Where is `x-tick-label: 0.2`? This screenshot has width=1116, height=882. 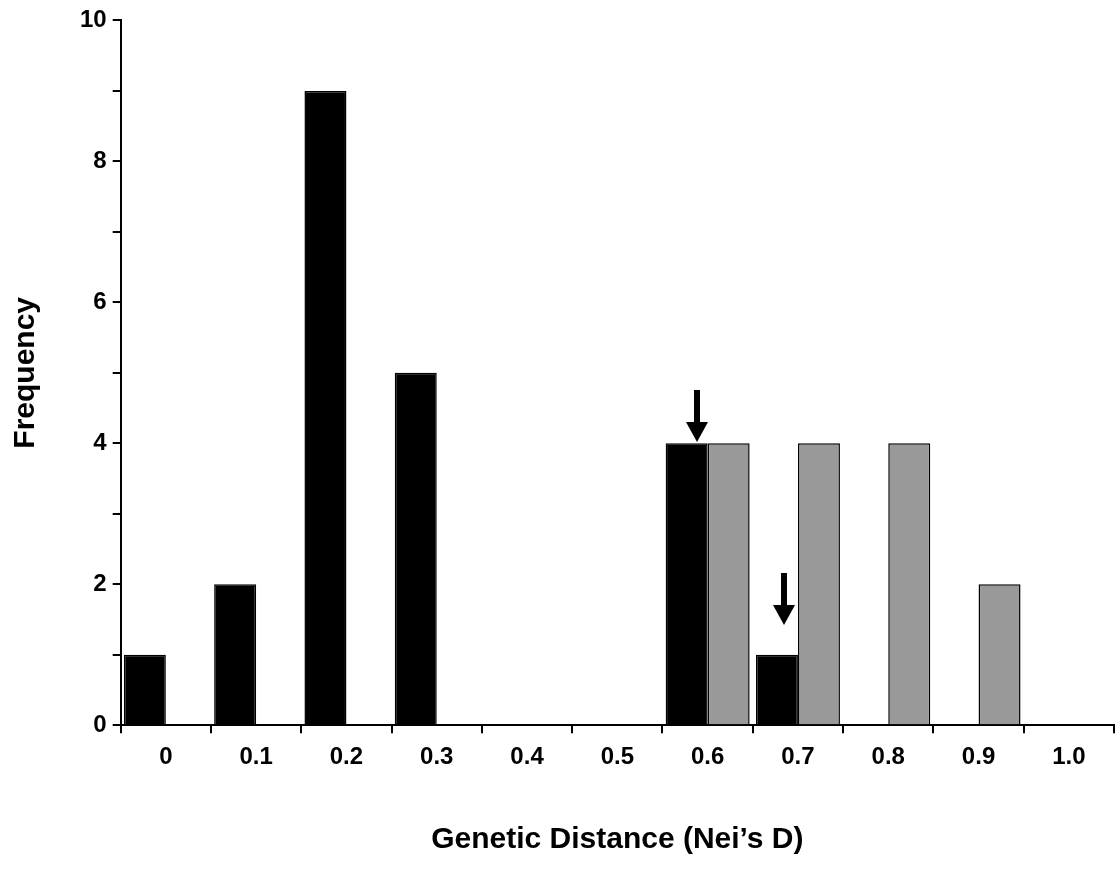
x-tick-label: 0.2 is located at coordinates (346, 756).